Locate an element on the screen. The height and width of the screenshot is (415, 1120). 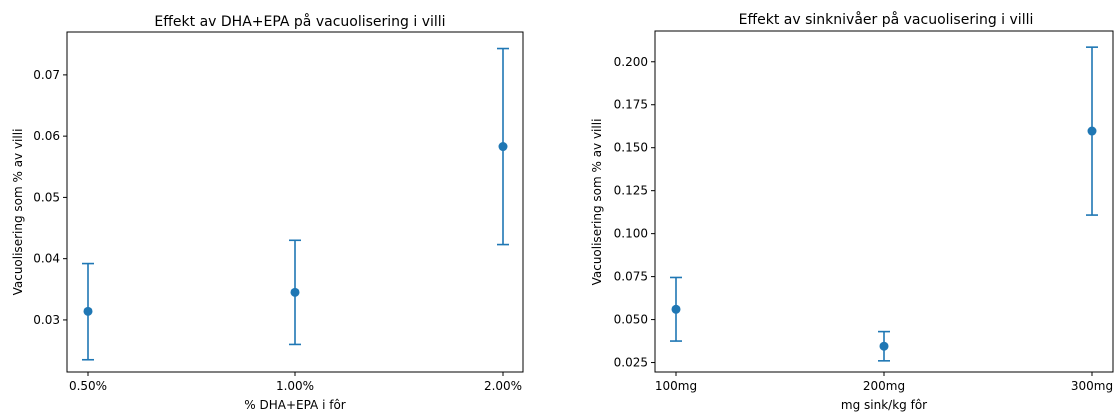
x-axis-label: % DHA+EPA i fôr is located at coordinates (295, 405).